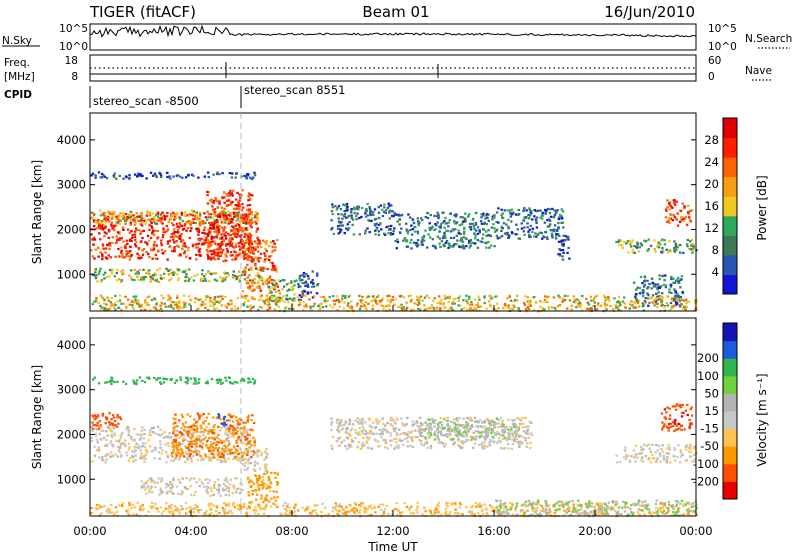 The width and height of the screenshot is (800, 554). Describe the element at coordinates (715, 272) in the screenshot. I see `power-colorbar-tick: 4` at that location.